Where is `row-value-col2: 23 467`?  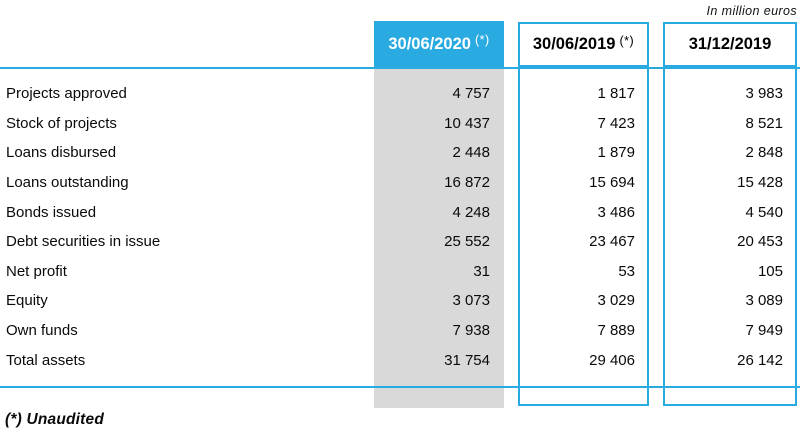
row-value-col2: 23 467 is located at coordinates (612, 242).